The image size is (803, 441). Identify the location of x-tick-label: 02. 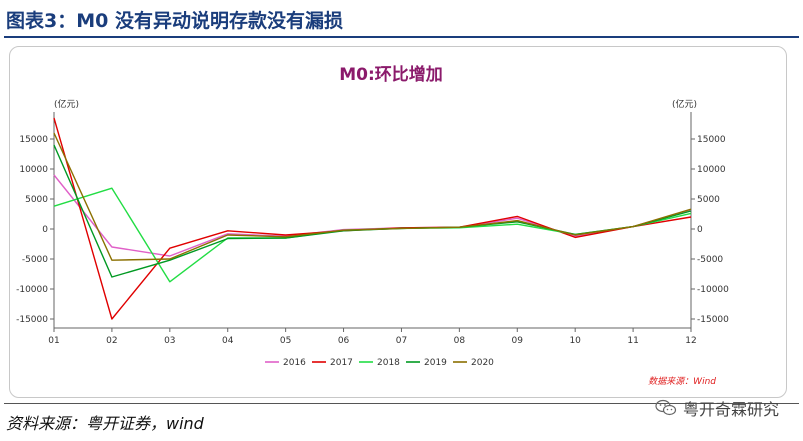
(111, 341).